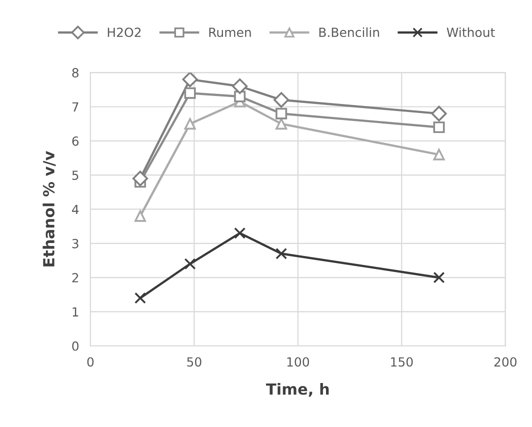 The height and width of the screenshot is (427, 532). What do you see at coordinates (49, 208) in the screenshot?
I see `y-axis-title: Ethanol % v/v` at bounding box center [49, 208].